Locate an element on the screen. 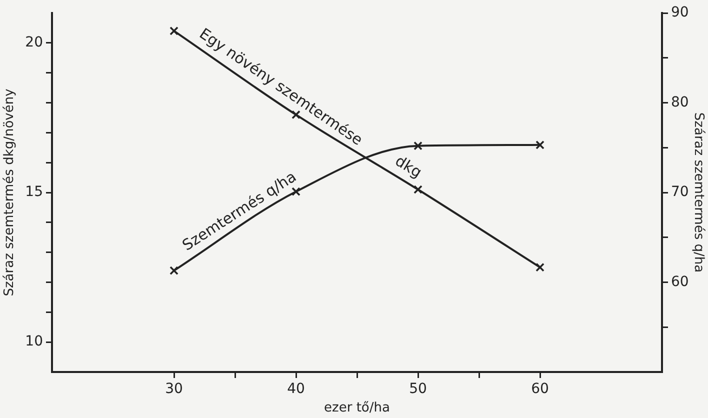 This screenshot has width=708, height=418. y-tick-label: 20 is located at coordinates (34, 42).